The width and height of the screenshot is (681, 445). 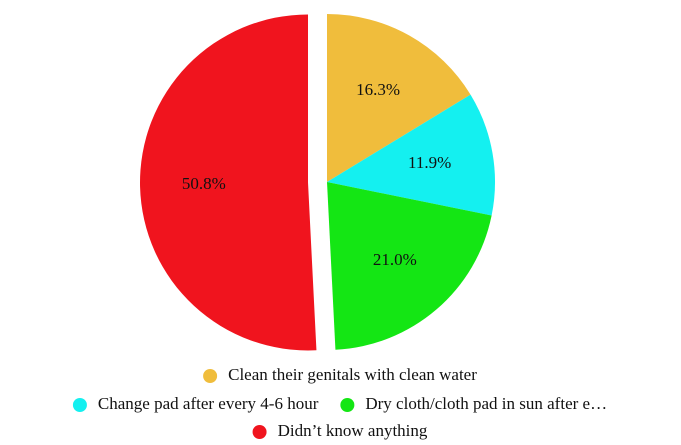 I want to click on legend-label-didn-t-know-anything: Didn’t know anything, so click(x=353, y=430).